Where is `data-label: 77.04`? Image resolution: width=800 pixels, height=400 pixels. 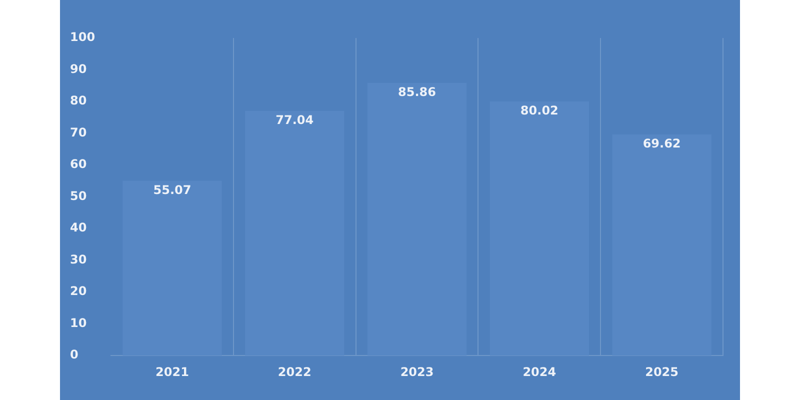 data-label: 77.04 is located at coordinates (295, 120).